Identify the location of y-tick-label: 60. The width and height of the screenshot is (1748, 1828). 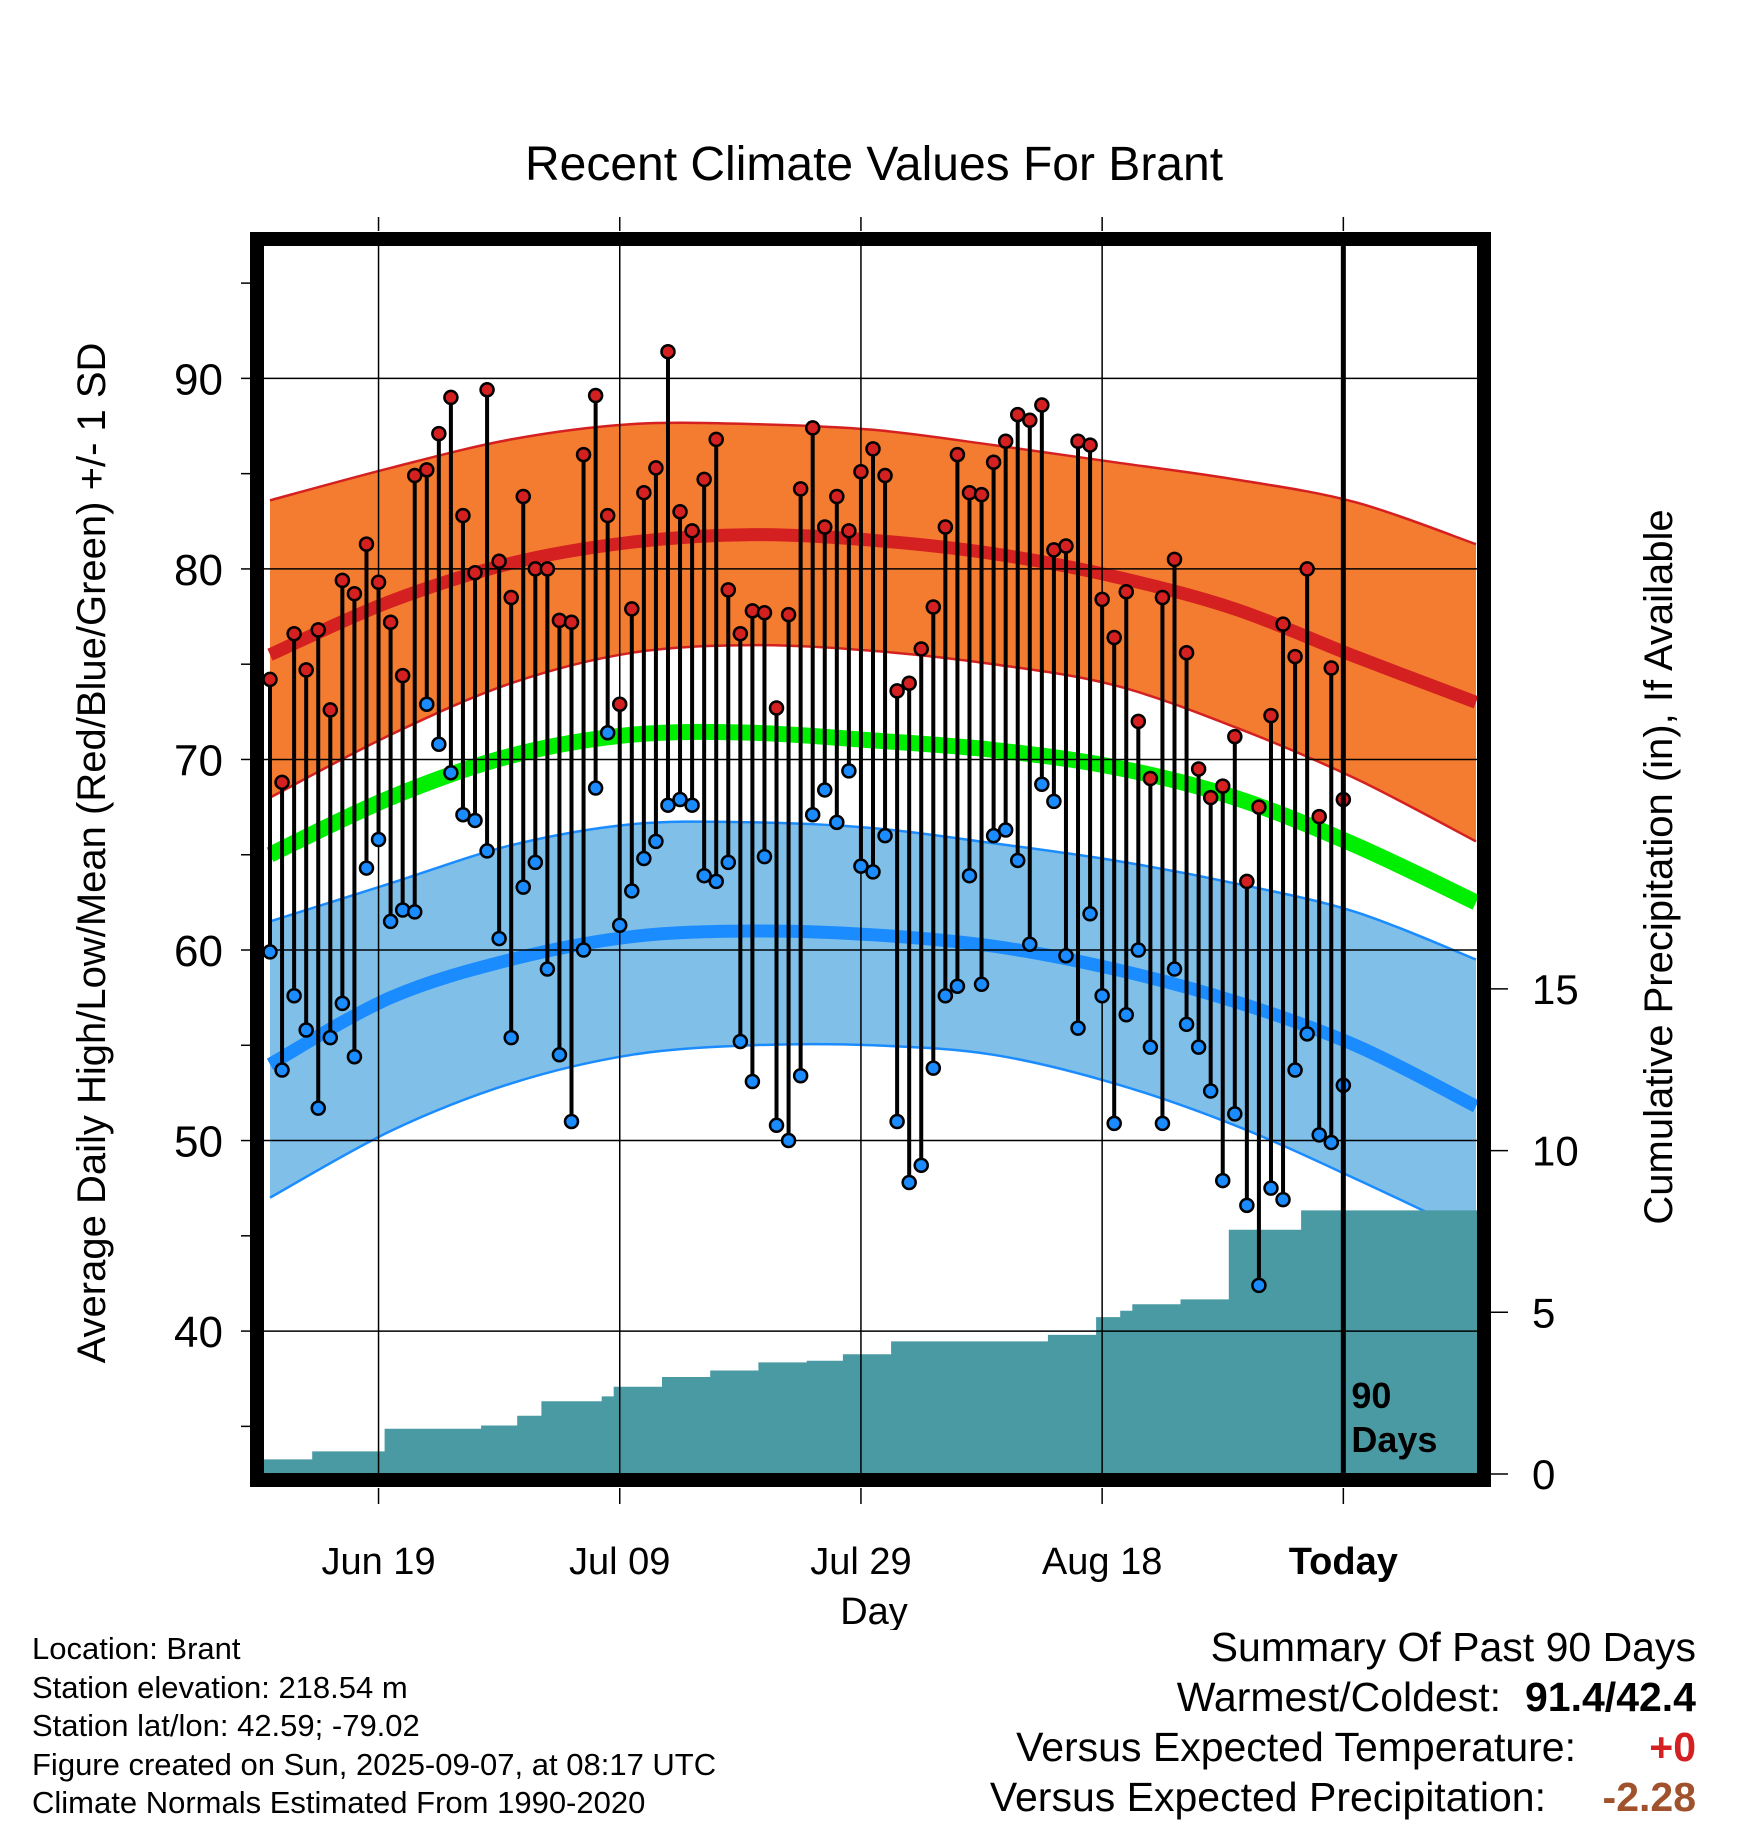
(198, 951).